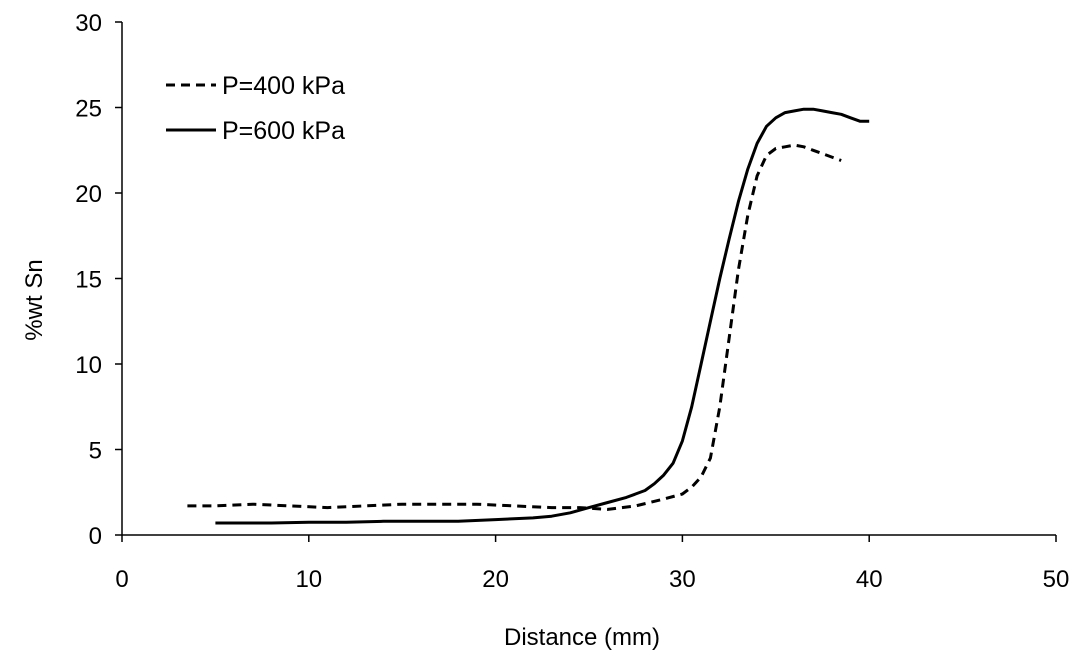 The width and height of the screenshot is (1077, 659). I want to click on y-tick-label: 10, so click(88, 365).